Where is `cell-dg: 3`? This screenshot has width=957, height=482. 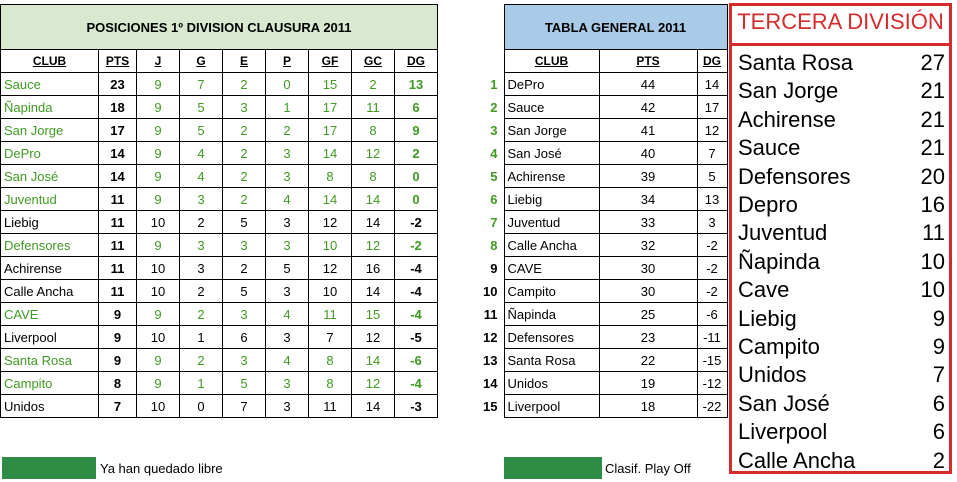 cell-dg: 3 is located at coordinates (712, 222).